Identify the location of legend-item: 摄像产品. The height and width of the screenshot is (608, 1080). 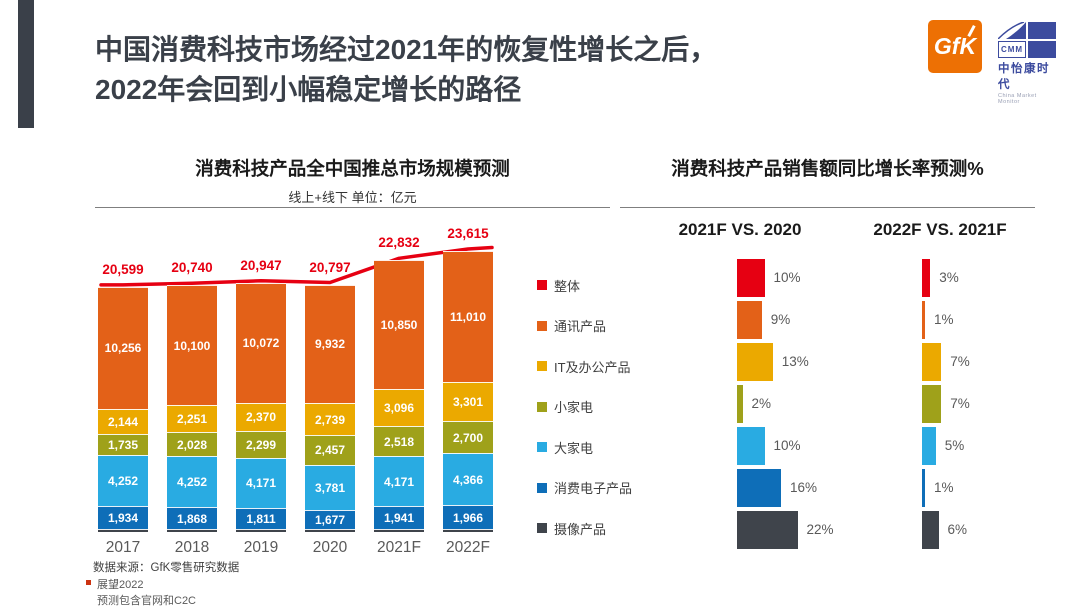
(571, 528).